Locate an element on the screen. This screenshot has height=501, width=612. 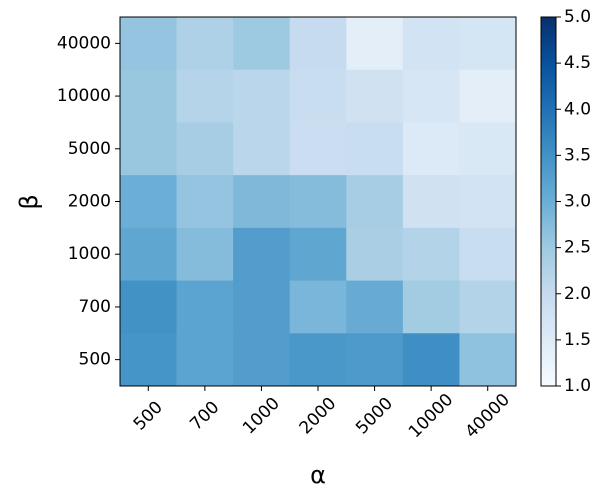
colorbar-tick-label: 3.0 is located at coordinates (577, 202).